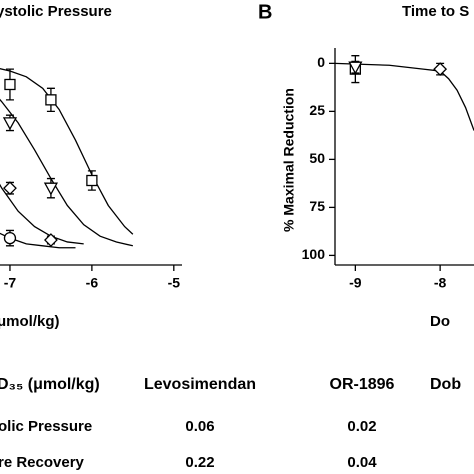  What do you see at coordinates (10, 283) in the screenshot?
I see `x-tick-label: -7` at bounding box center [10, 283].